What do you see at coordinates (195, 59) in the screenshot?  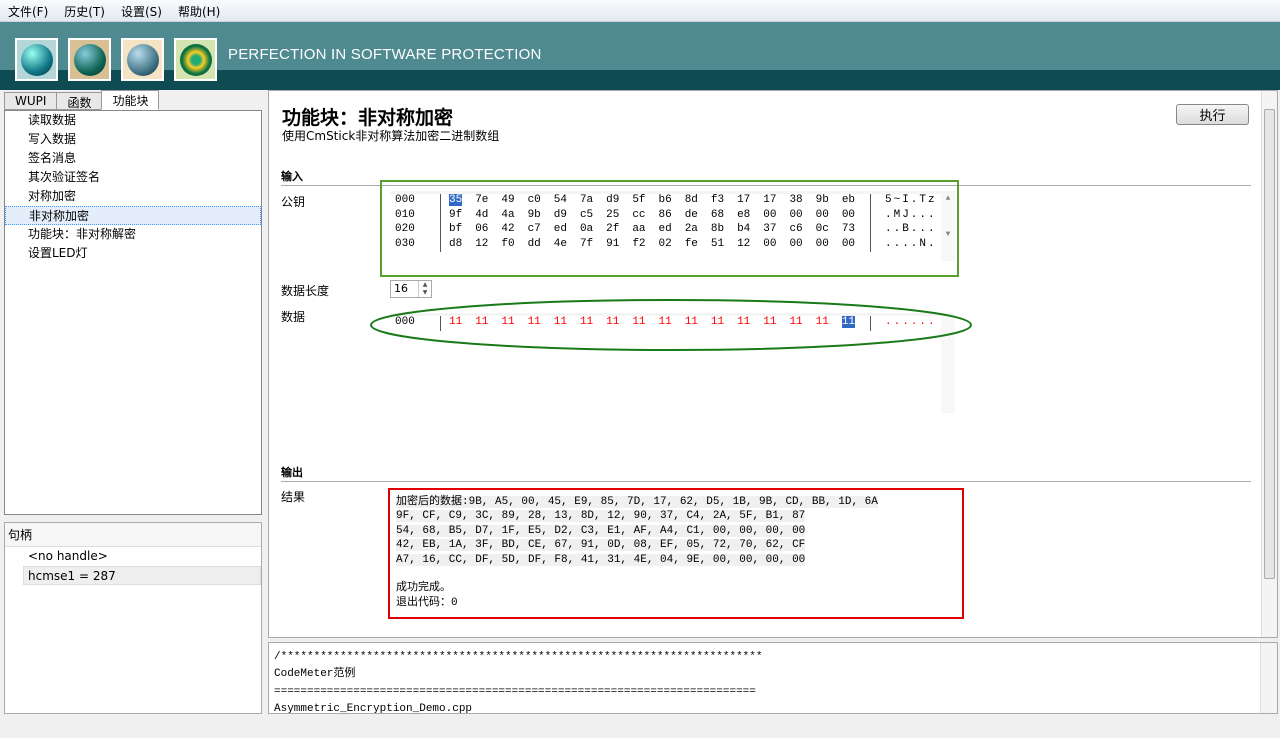 I see `settings-gear-icon` at bounding box center [195, 59].